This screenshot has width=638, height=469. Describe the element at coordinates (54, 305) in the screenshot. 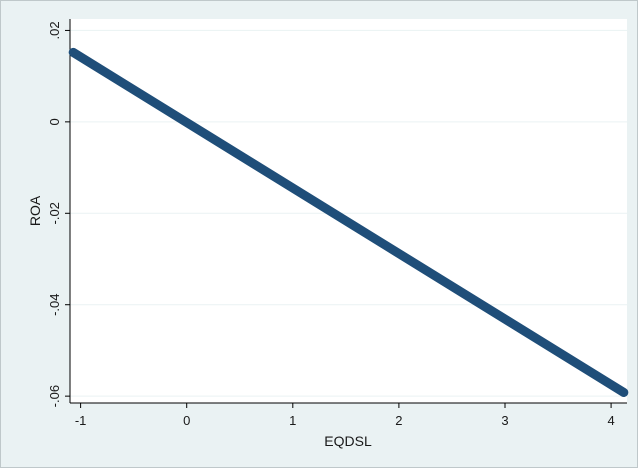

I see `y-tick-label: -.04` at that location.